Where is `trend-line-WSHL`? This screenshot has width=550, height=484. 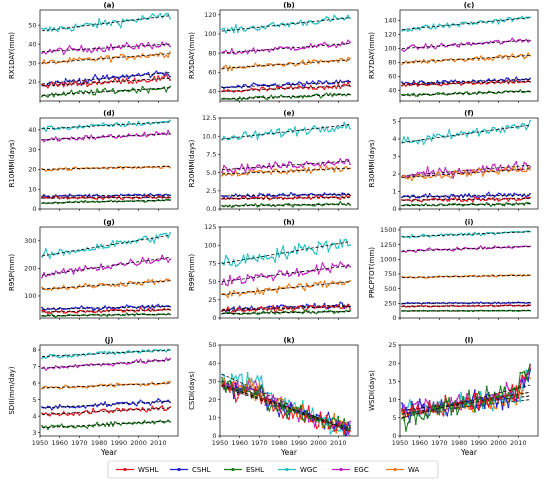 trend-line-WSHL is located at coordinates (106, 197).